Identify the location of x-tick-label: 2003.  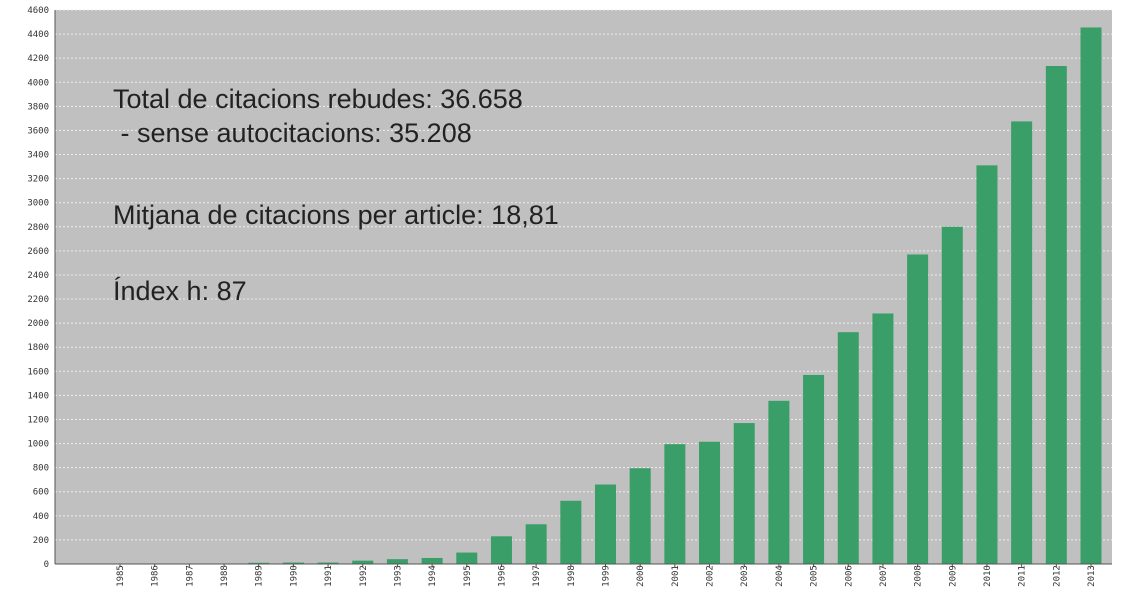
(745, 576).